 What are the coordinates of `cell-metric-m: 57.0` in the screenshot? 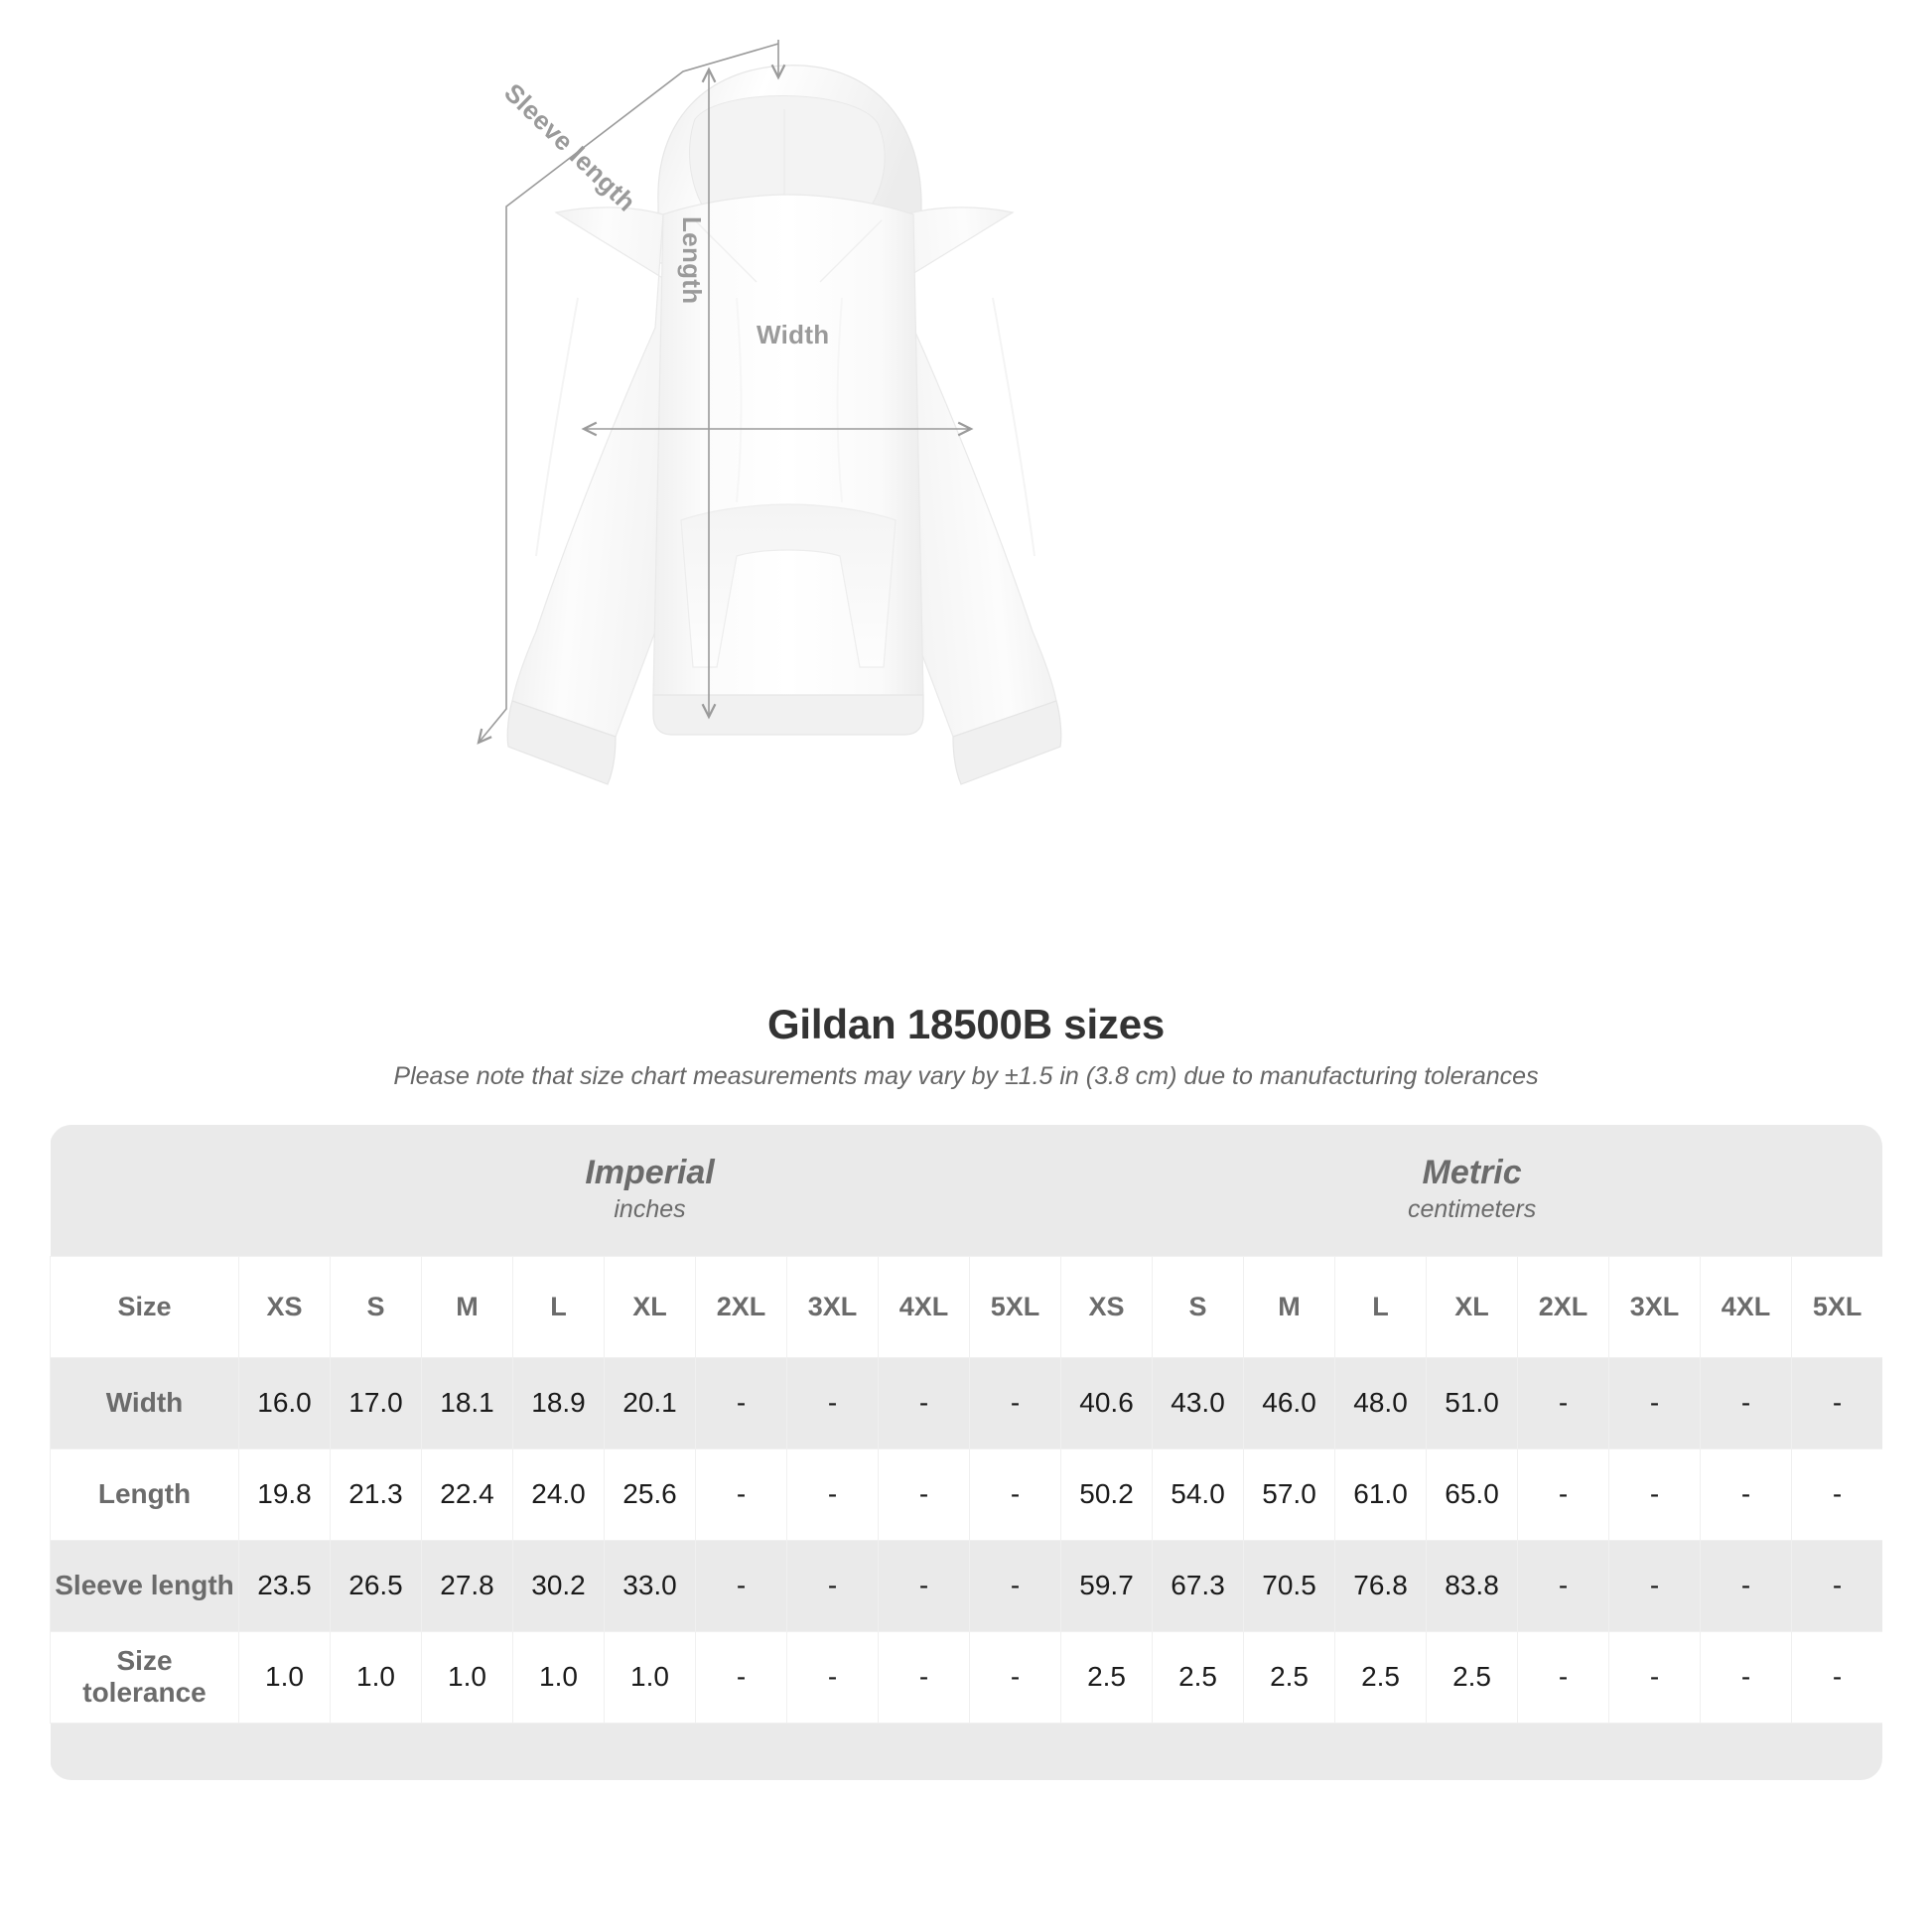 It's located at (1289, 1494).